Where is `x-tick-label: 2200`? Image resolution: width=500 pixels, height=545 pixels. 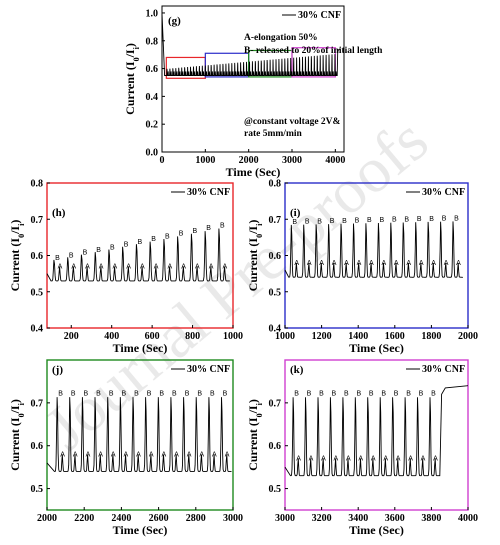 x-tick-label: 2200 is located at coordinates (84, 518).